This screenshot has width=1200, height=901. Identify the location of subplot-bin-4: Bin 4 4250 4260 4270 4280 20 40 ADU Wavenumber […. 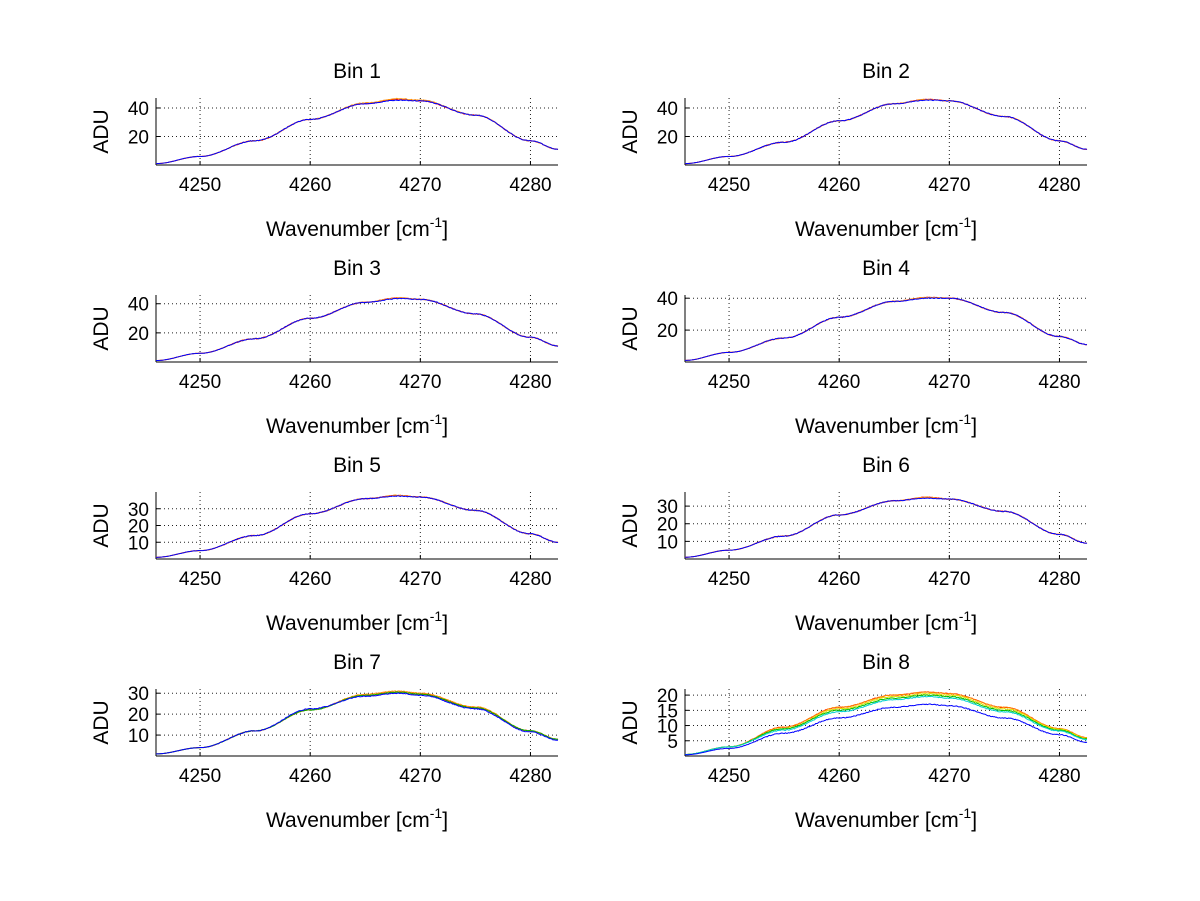
(853, 347).